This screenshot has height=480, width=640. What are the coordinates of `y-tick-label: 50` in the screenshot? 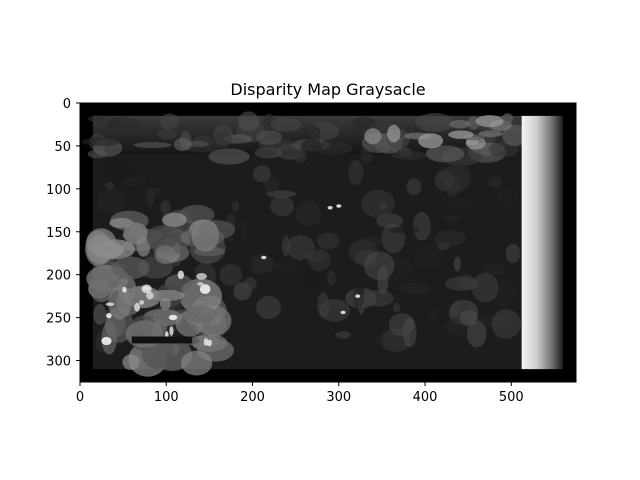 It's located at (62, 147).